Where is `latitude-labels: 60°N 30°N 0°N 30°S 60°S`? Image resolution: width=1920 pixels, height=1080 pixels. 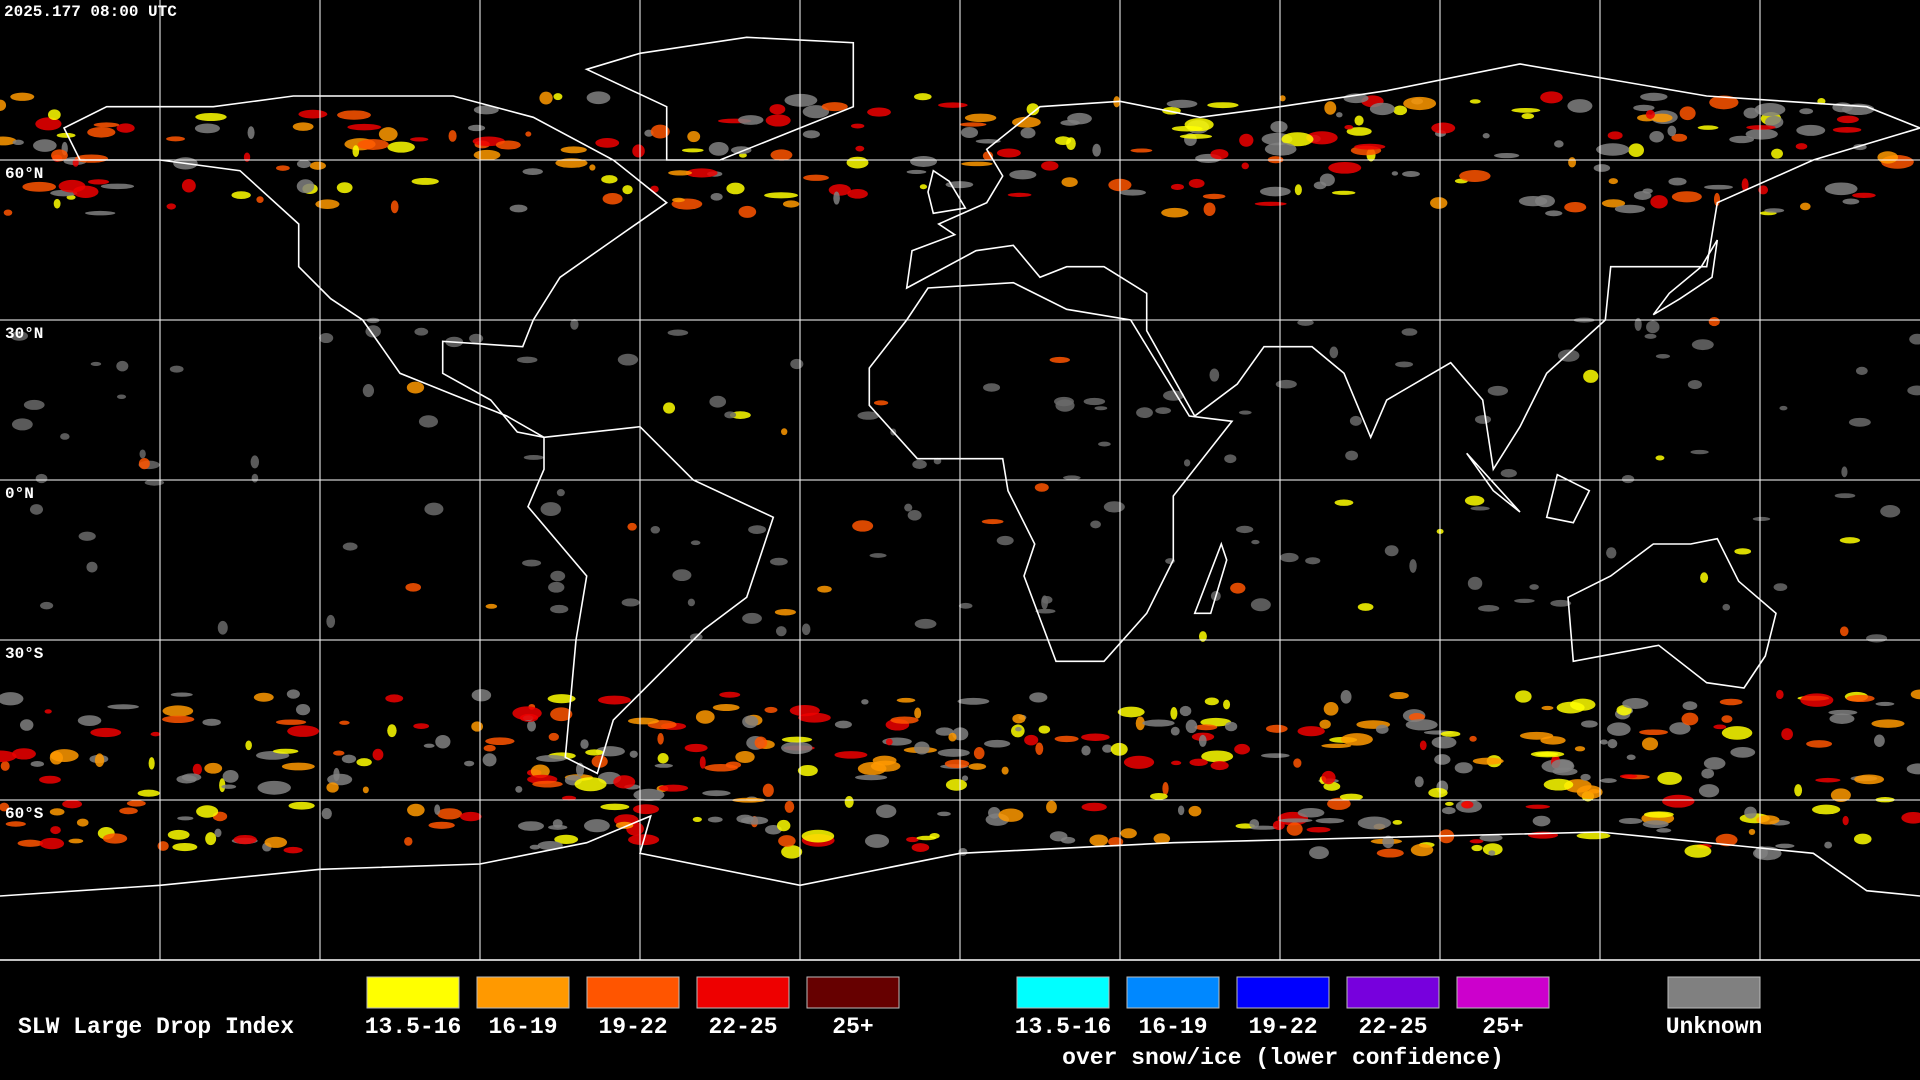 latitude-labels: 60°N 30°N 0°N 30°S 60°S is located at coordinates (24, 494).